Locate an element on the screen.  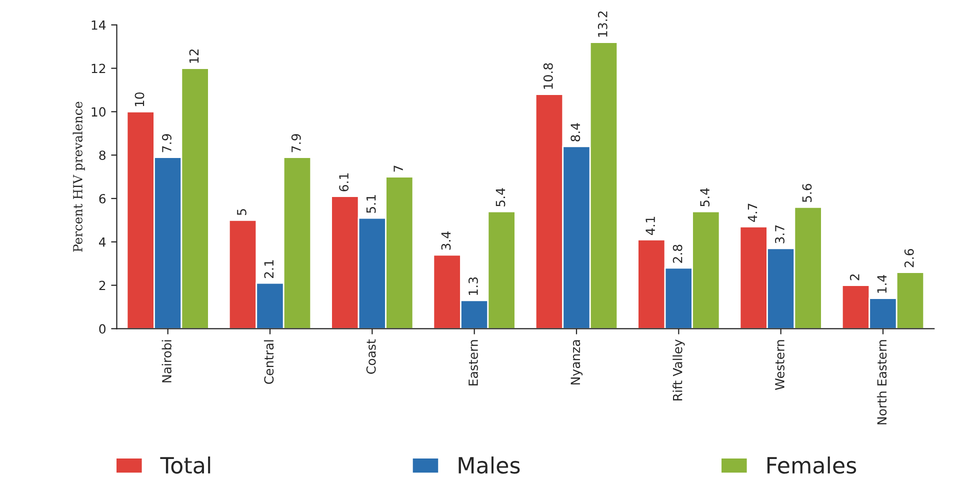
y-tick-label: 2 is located at coordinates (102, 285).